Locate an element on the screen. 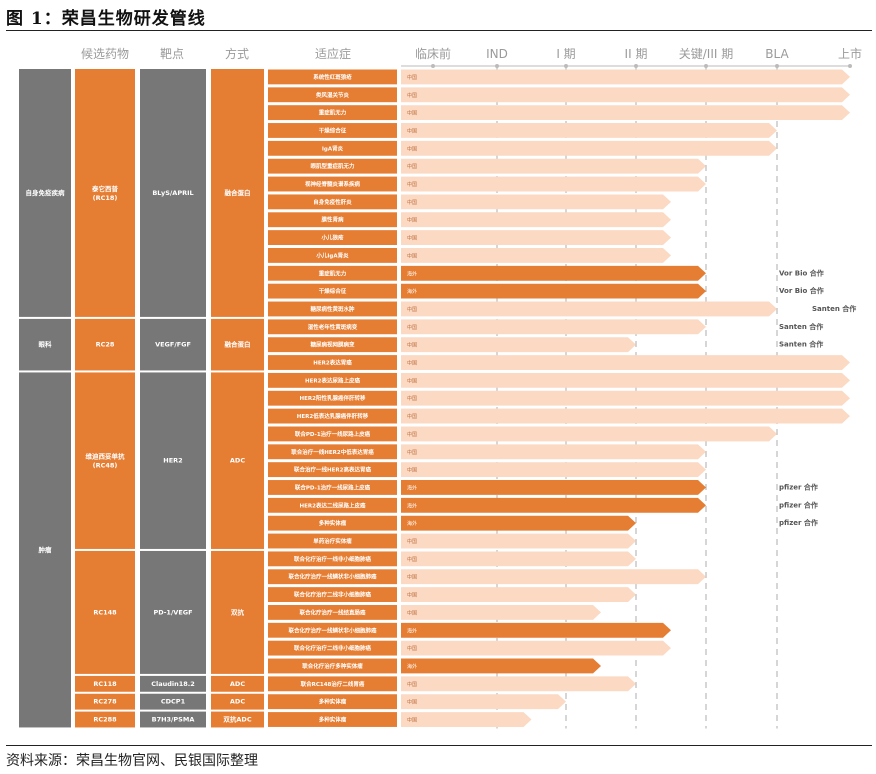 The width and height of the screenshot is (876, 774). target-label: PD-1/VEGF is located at coordinates (172, 612).